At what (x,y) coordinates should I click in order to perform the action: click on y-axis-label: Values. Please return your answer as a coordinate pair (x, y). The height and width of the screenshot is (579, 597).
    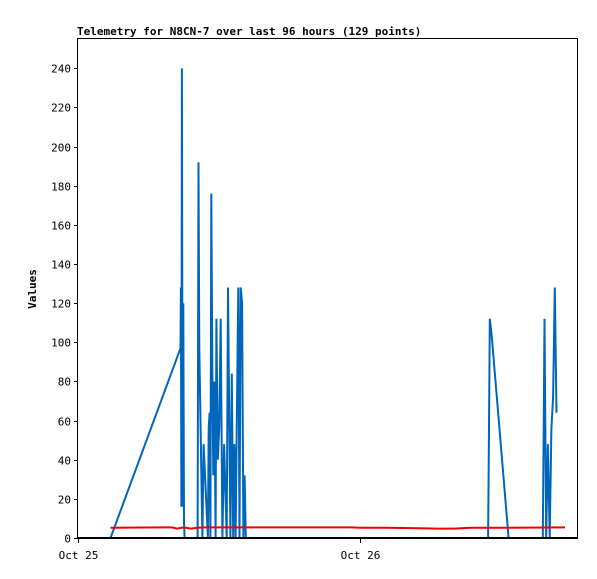
    Looking at the image, I should click on (32, 289).